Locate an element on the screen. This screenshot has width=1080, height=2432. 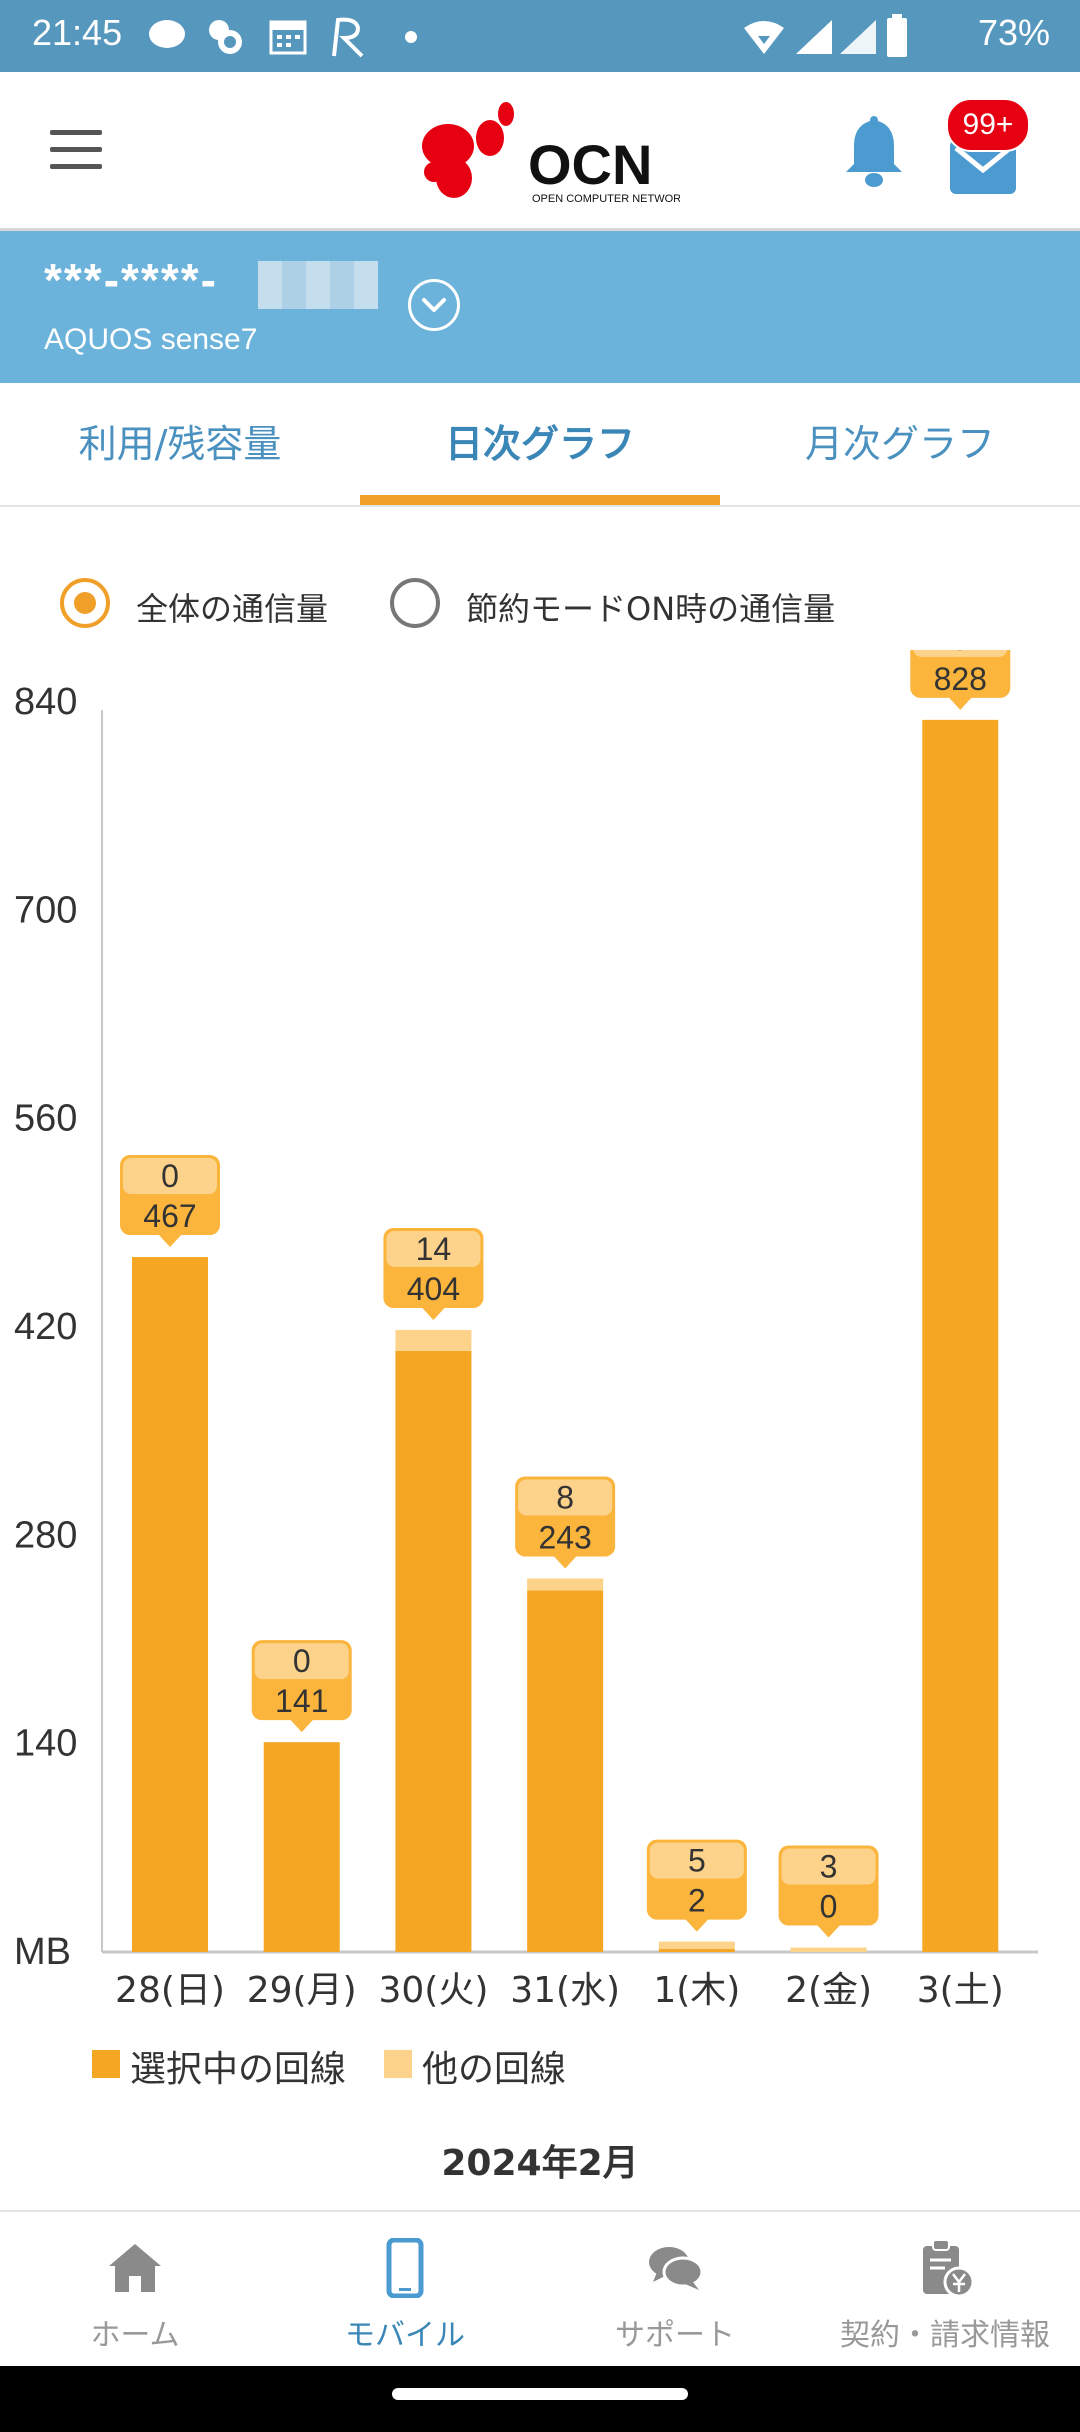
x-tick-label: 2(金) is located at coordinates (828, 1990).